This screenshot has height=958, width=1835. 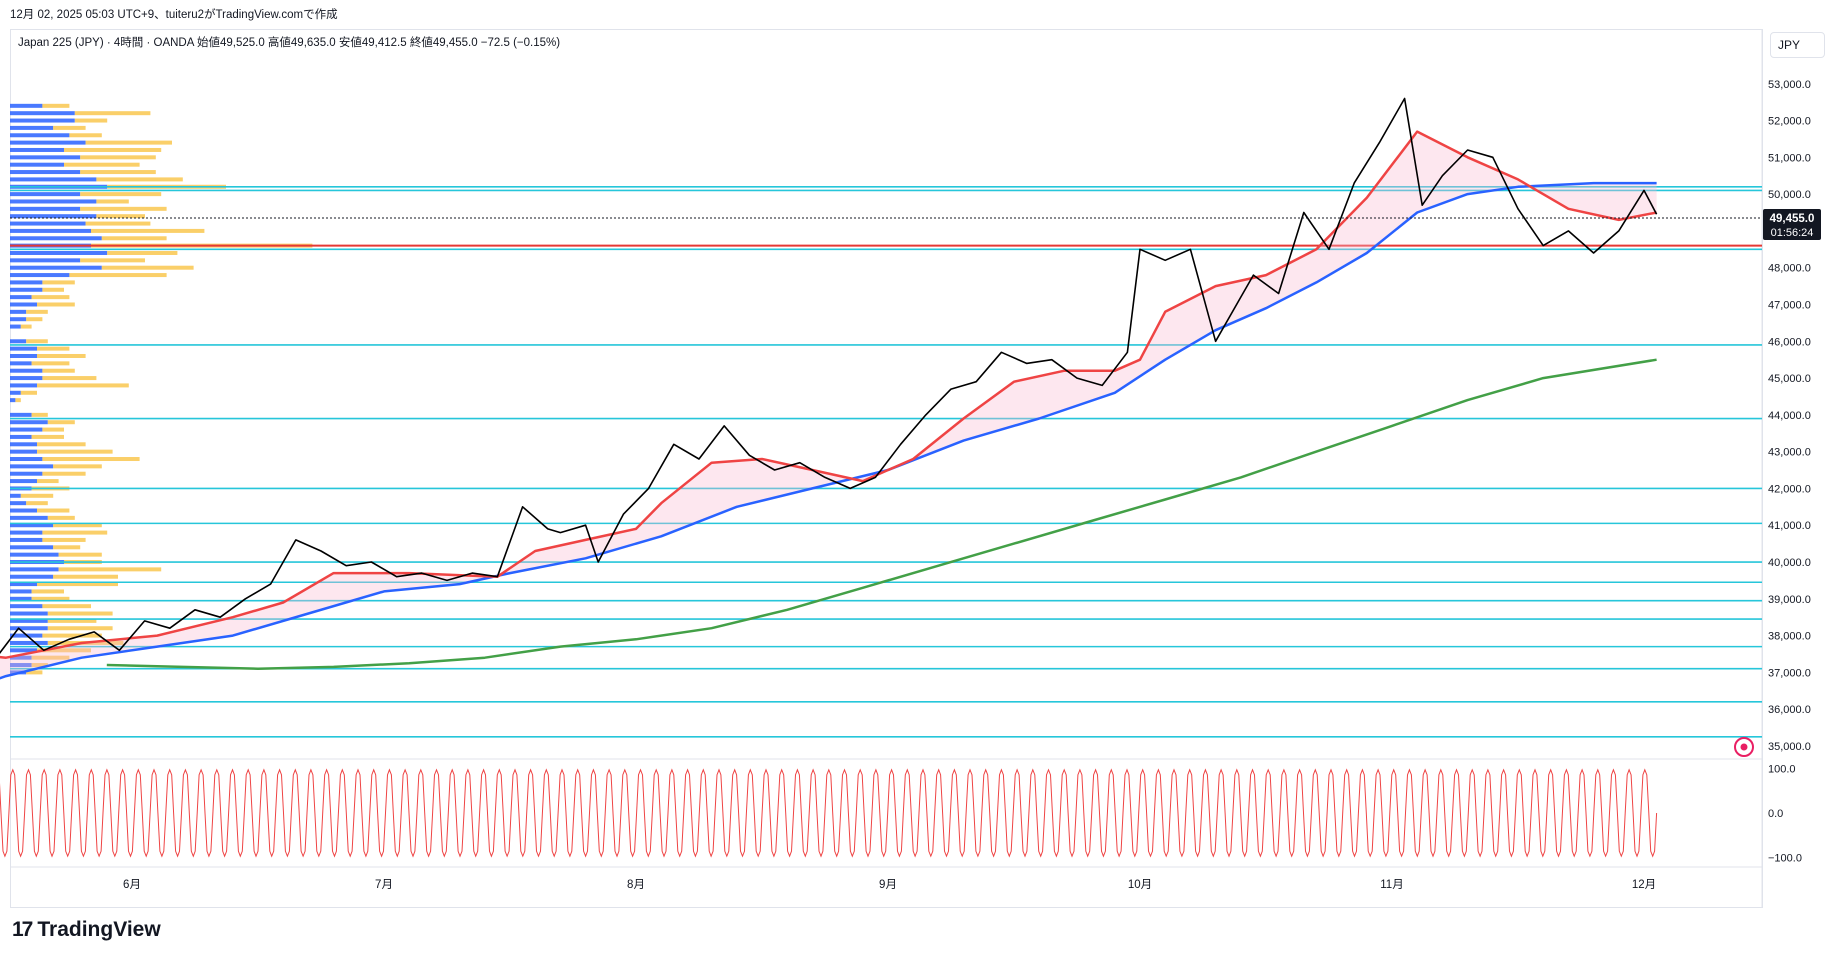 I want to click on currency-button: JPY, so click(x=1797, y=45).